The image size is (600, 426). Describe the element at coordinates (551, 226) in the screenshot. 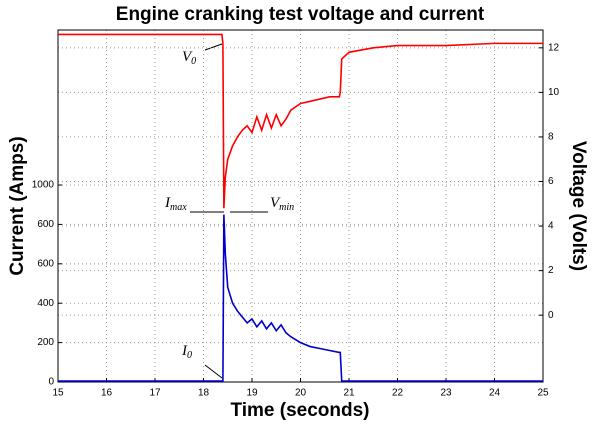

I see `y2-tick-label: 4` at that location.